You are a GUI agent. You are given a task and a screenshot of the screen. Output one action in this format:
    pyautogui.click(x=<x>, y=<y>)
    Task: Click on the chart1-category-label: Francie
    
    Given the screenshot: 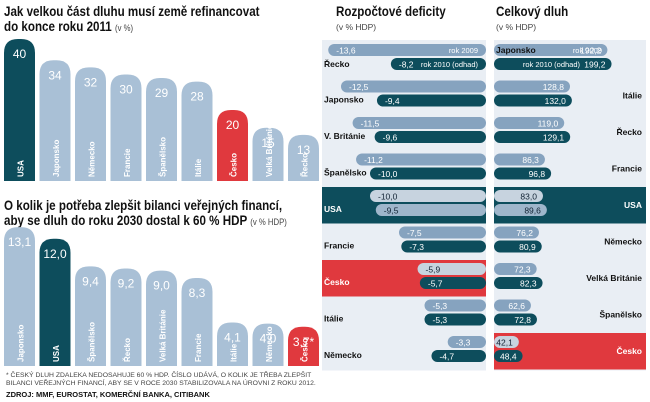 What is the action you would take?
    pyautogui.click(x=127, y=162)
    